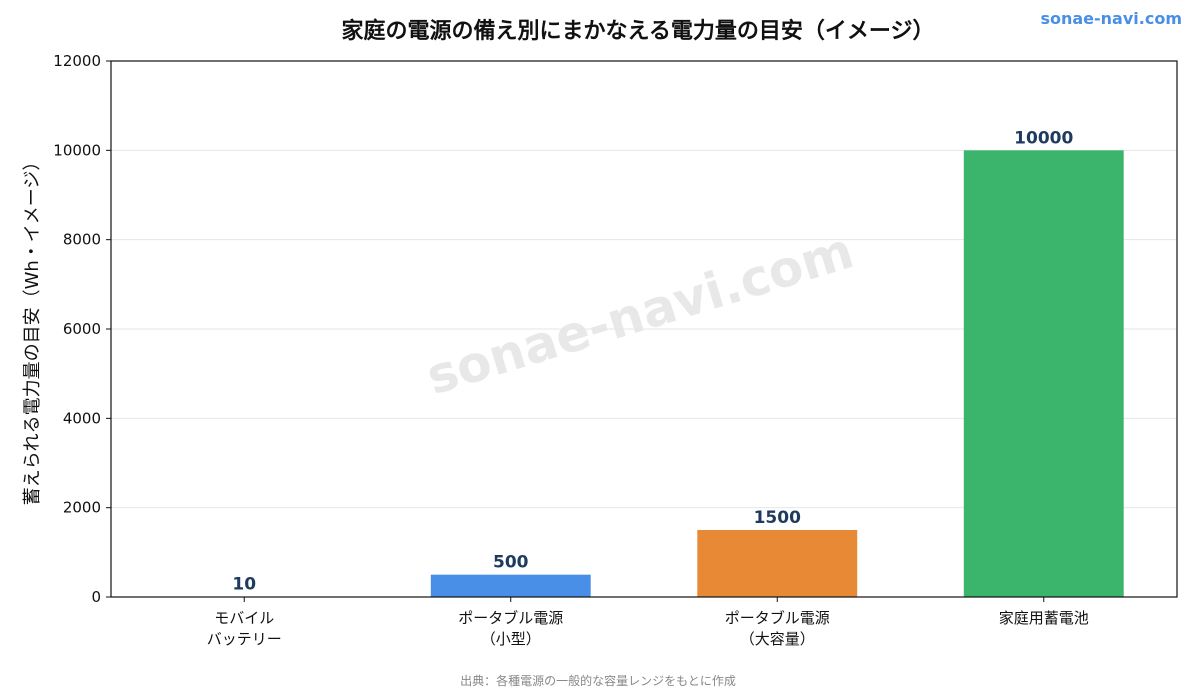 The width and height of the screenshot is (1196, 689). I want to click on x-tick-label: バッテリー, so click(244, 639).